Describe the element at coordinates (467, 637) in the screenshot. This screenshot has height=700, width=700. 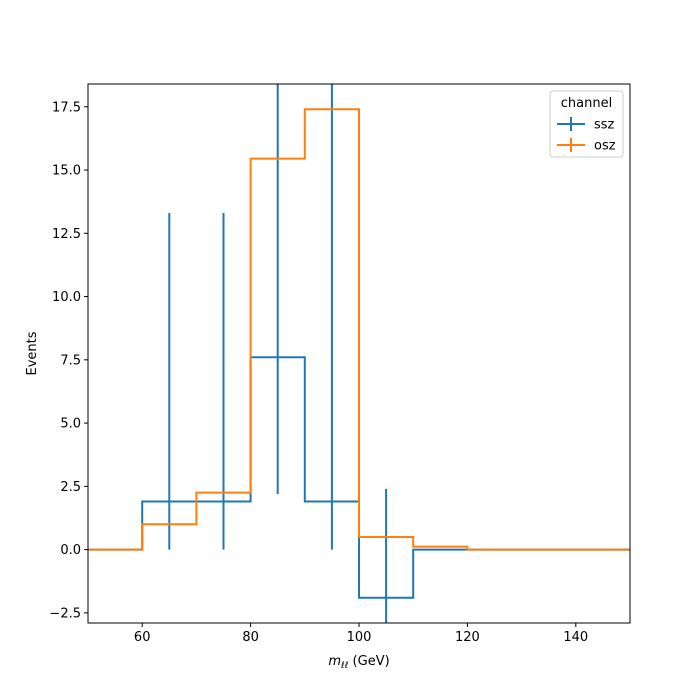
I see `x-tick-label: 120` at that location.